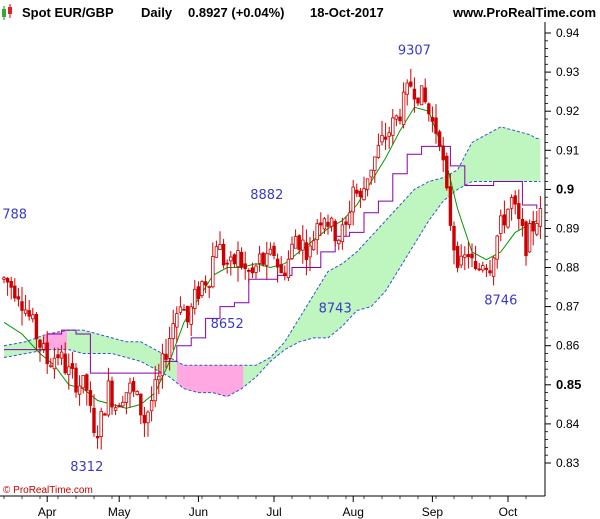 The image size is (600, 519). Describe the element at coordinates (227, 324) in the screenshot. I see `price-annotation: 8652` at that location.